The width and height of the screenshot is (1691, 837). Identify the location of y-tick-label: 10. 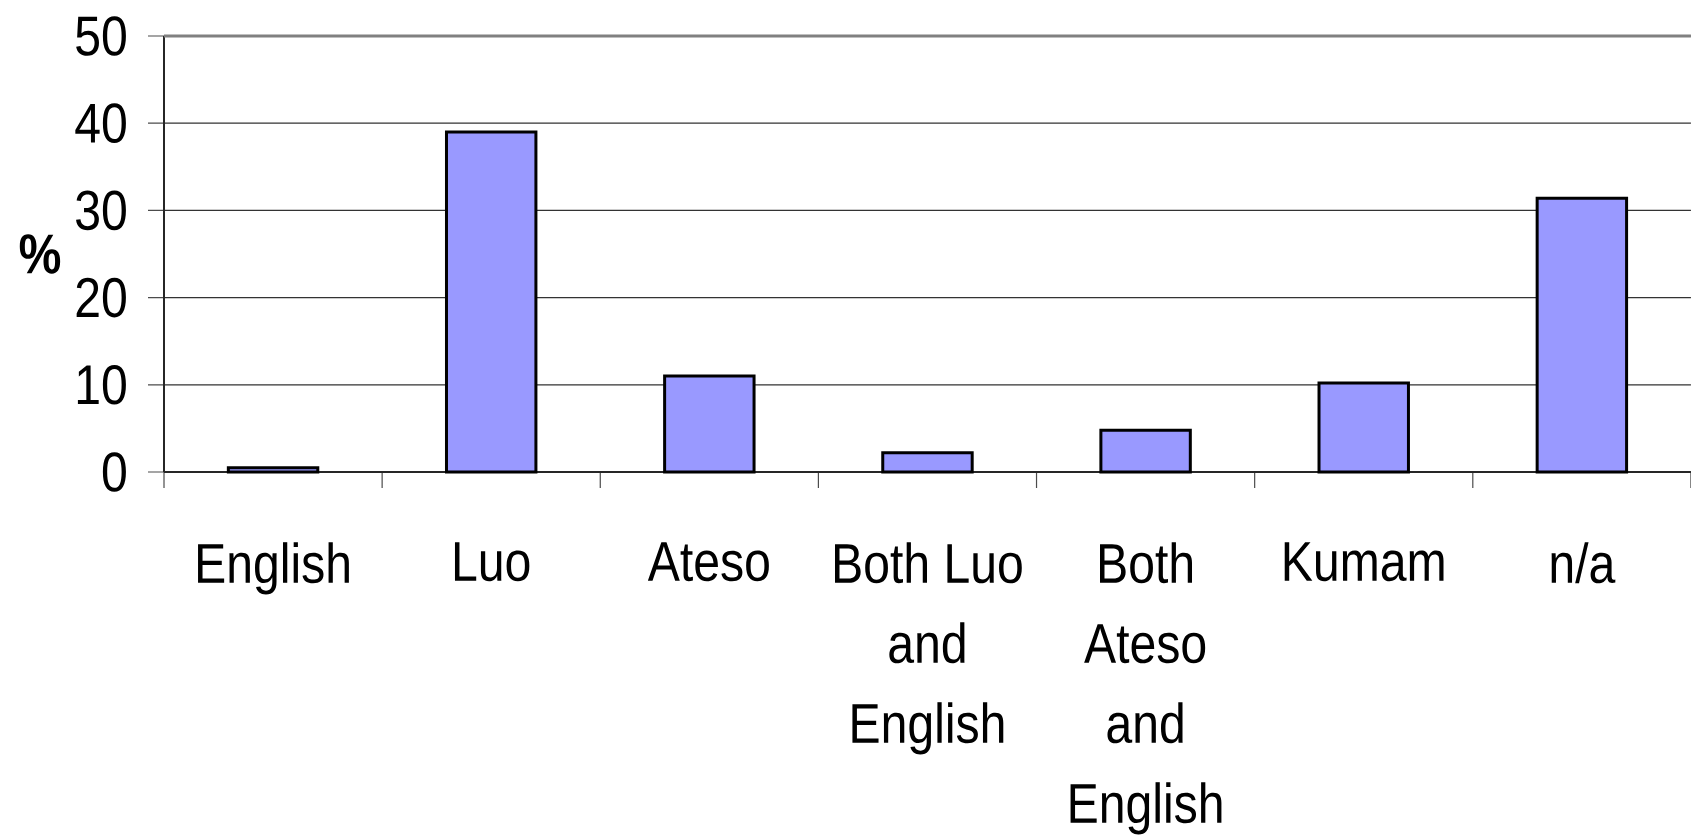
(101, 384).